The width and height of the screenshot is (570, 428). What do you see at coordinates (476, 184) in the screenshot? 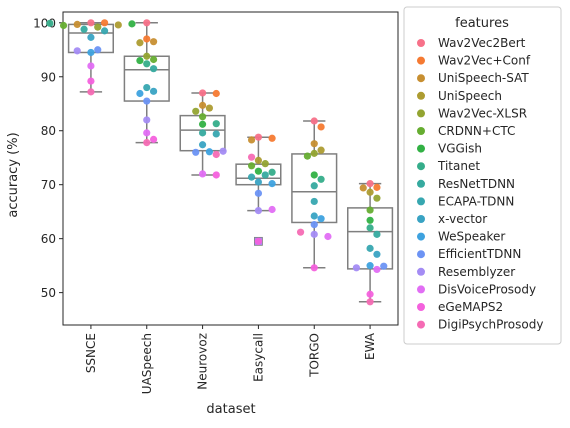
I see `legend-label: ResNetTDNN` at bounding box center [476, 184].